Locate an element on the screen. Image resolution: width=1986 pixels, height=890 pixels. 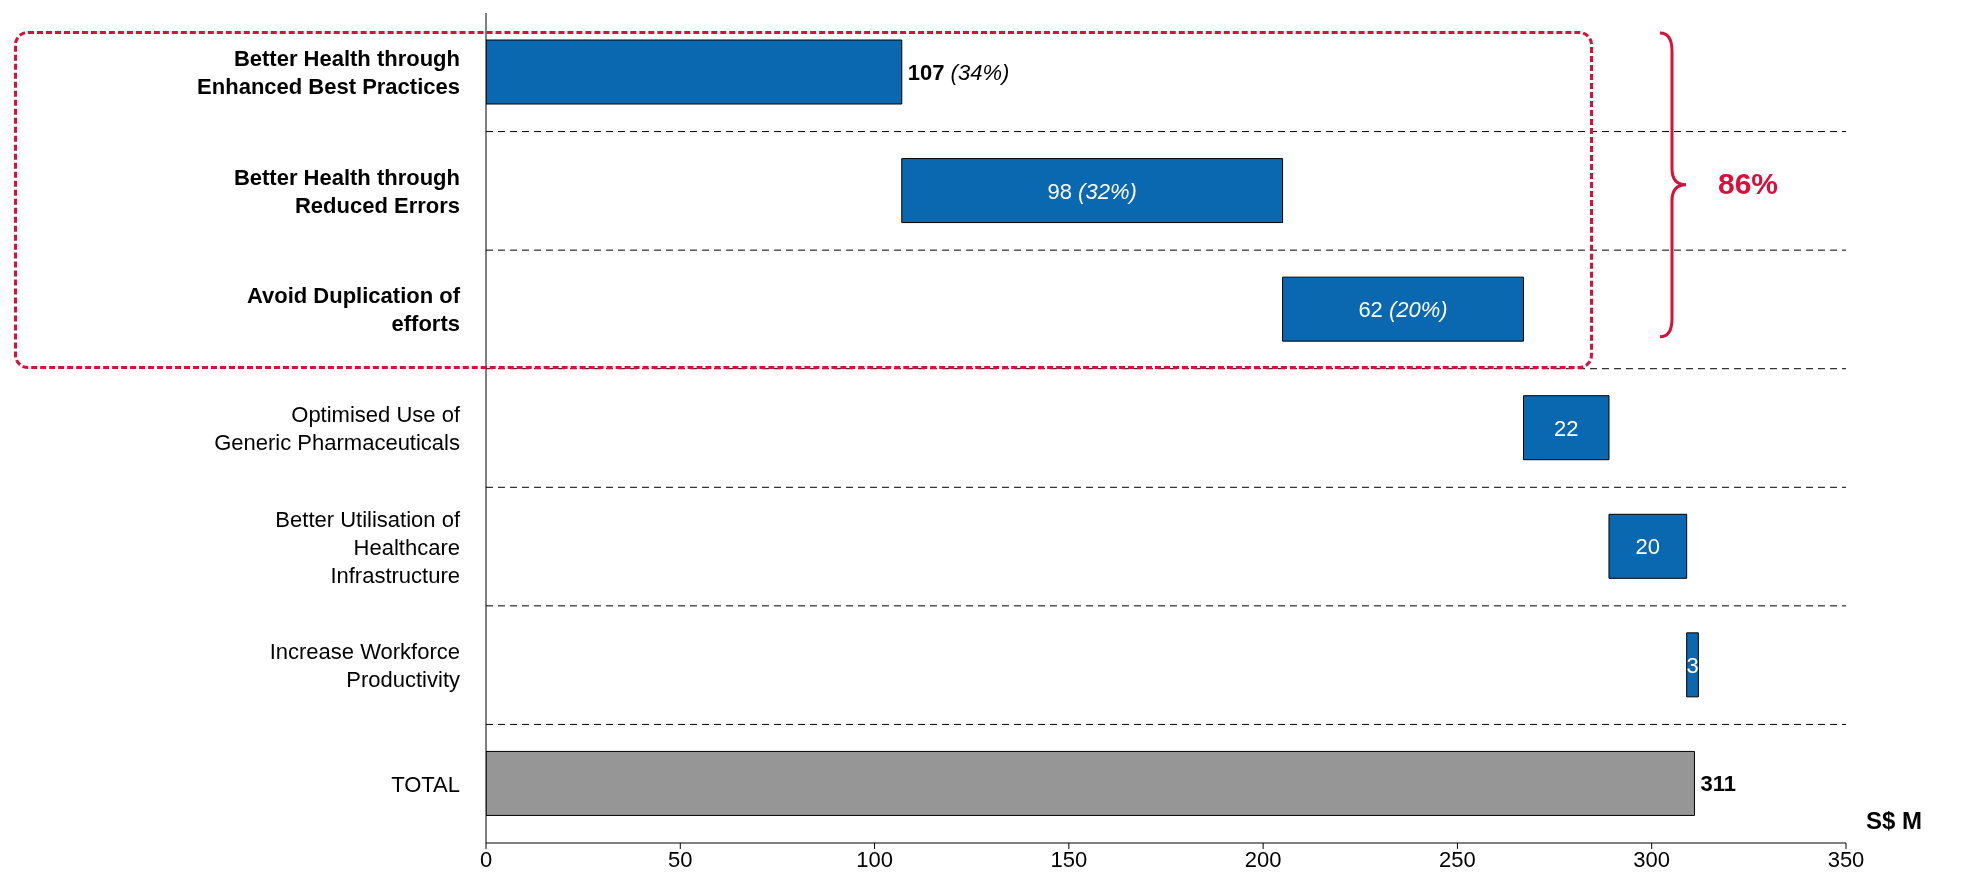
x-tick-label: 200 is located at coordinates (1263, 859).